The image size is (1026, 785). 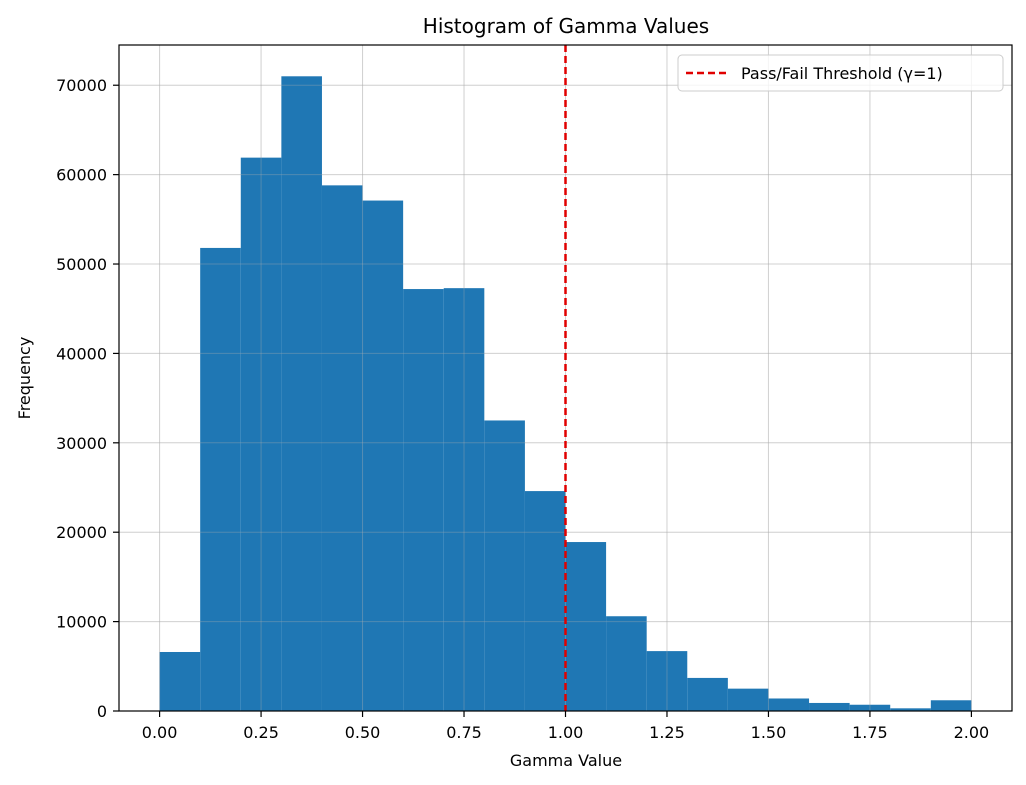 I want to click on y-axis-ticks: 0 10000 20000 30000 40000 50000 60000 70000, so click(x=87, y=398).